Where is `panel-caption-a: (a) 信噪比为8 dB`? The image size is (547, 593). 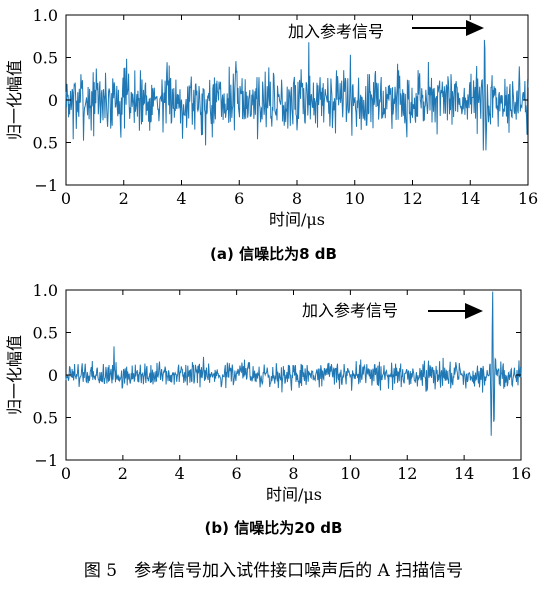 panel-caption-a: (a) 信噪比为8 dB is located at coordinates (273, 254).